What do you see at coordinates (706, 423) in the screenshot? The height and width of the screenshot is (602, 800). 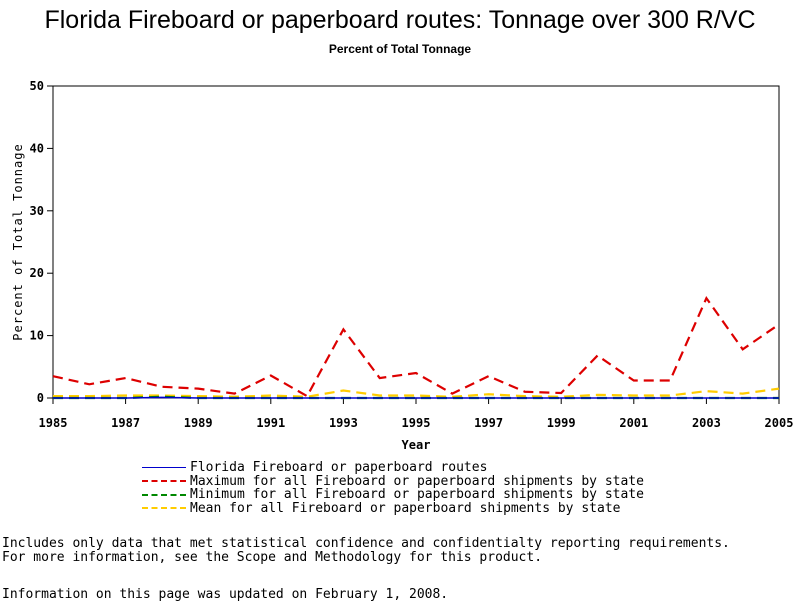 I see `x-tick-label: 2003` at bounding box center [706, 423].